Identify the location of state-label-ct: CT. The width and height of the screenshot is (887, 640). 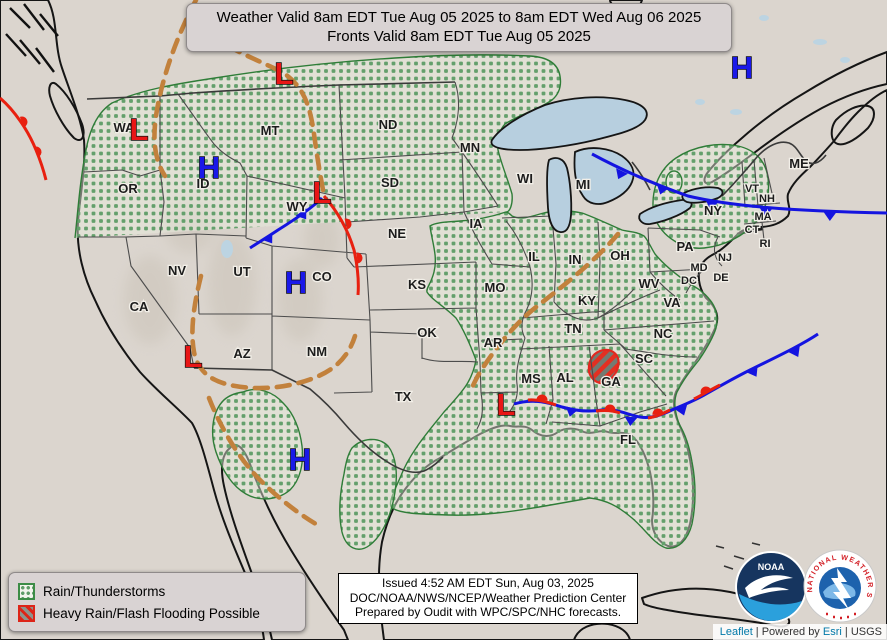
(752, 230).